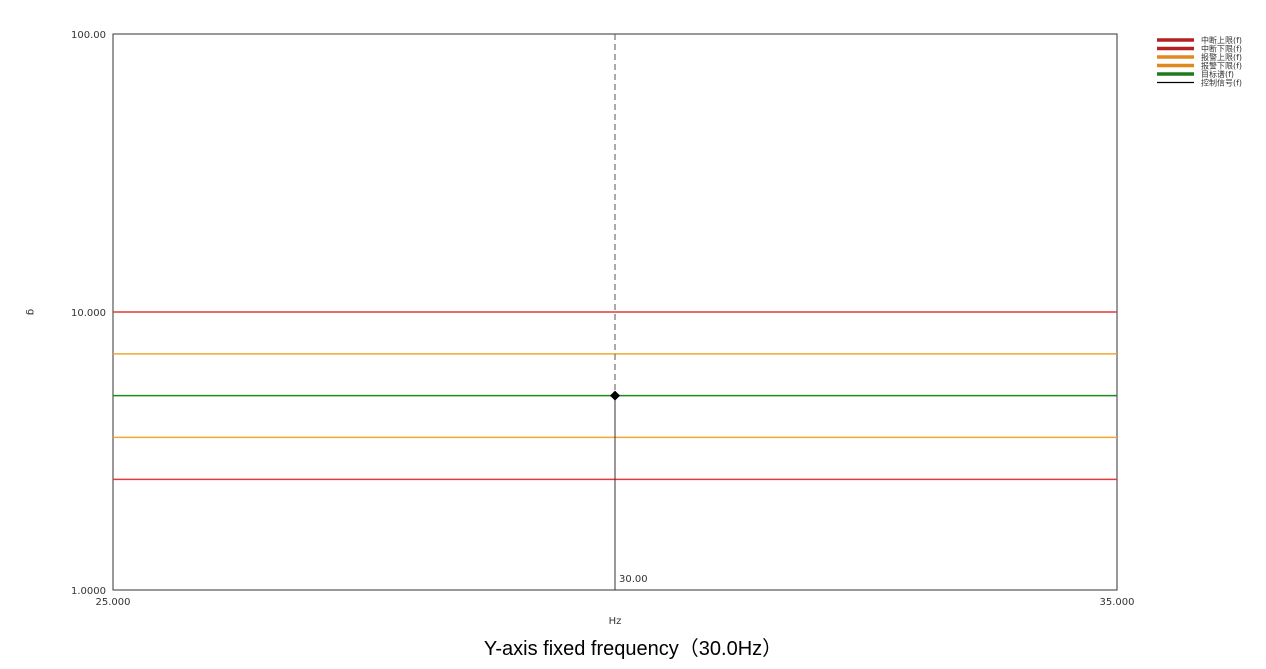 Image resolution: width=1266 pixels, height=669 pixels. What do you see at coordinates (1221, 83) in the screenshot?
I see `legend-label: 控制信号(f)` at bounding box center [1221, 83].